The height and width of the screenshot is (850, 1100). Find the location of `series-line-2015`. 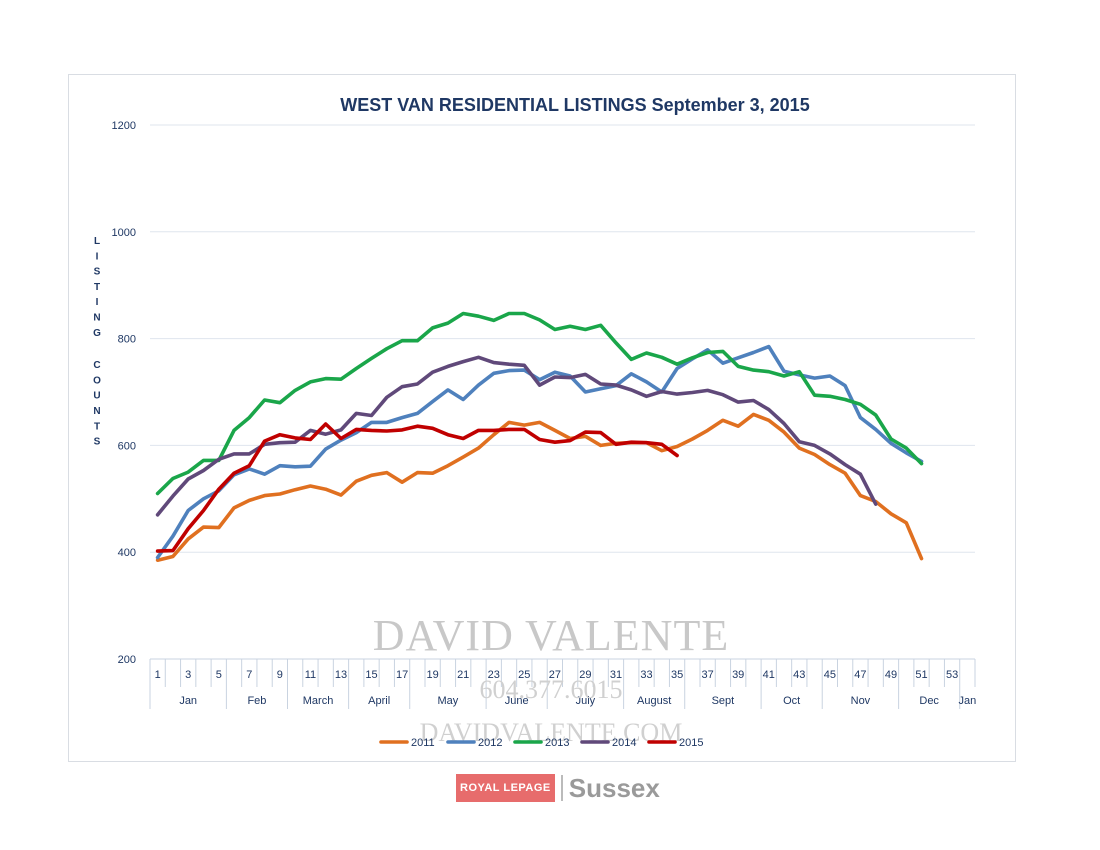

series-line-2015 is located at coordinates (417, 487).